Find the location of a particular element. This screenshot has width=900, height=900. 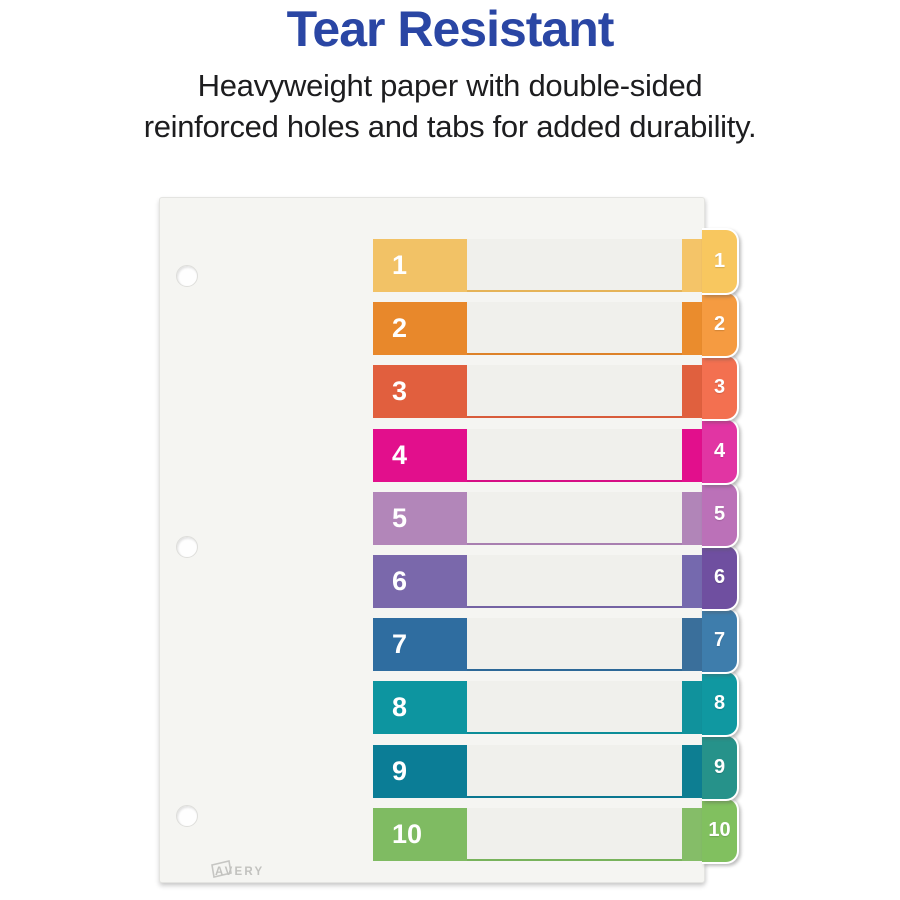

tab-number: 8 is located at coordinates (719, 703).